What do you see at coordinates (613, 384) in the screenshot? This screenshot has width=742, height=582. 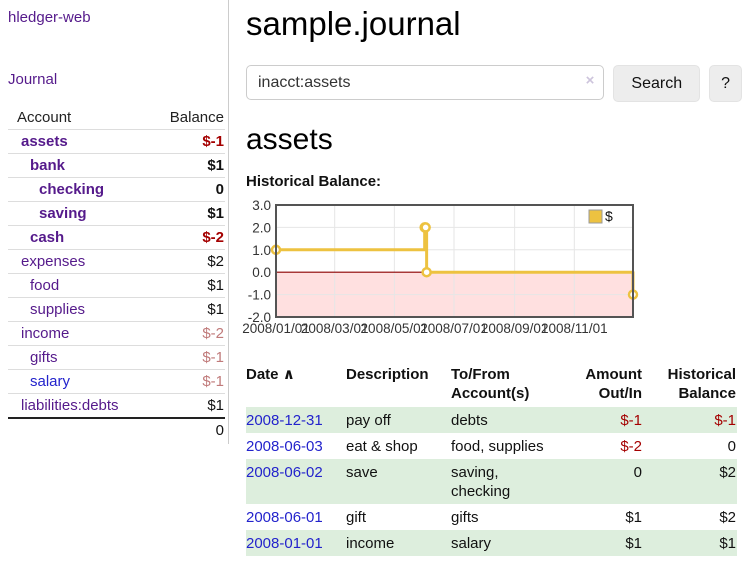 I see `column-header-amount: Amount Out/In` at bounding box center [613, 384].